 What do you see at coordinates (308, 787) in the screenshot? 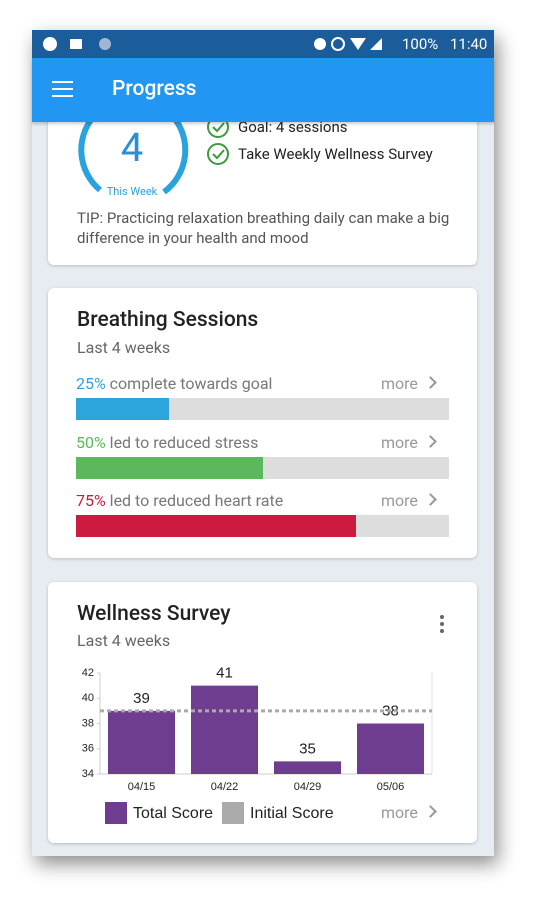
I see `x-tick-label: 04/29` at bounding box center [308, 787].